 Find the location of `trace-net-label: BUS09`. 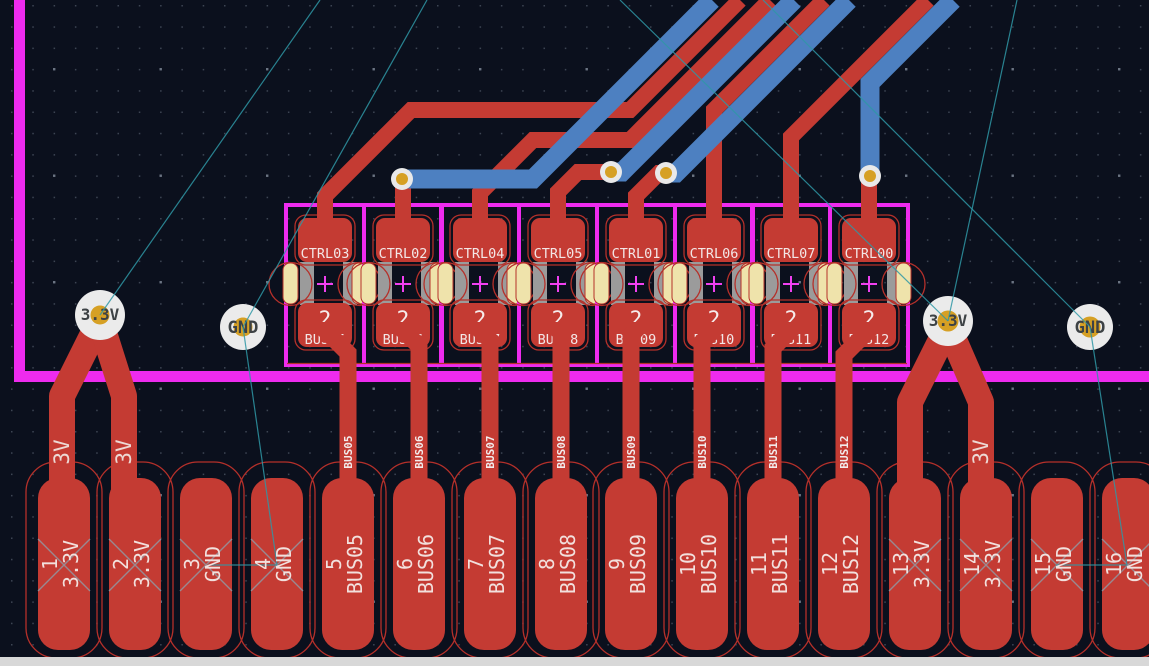

trace-net-label: BUS09 is located at coordinates (631, 451).